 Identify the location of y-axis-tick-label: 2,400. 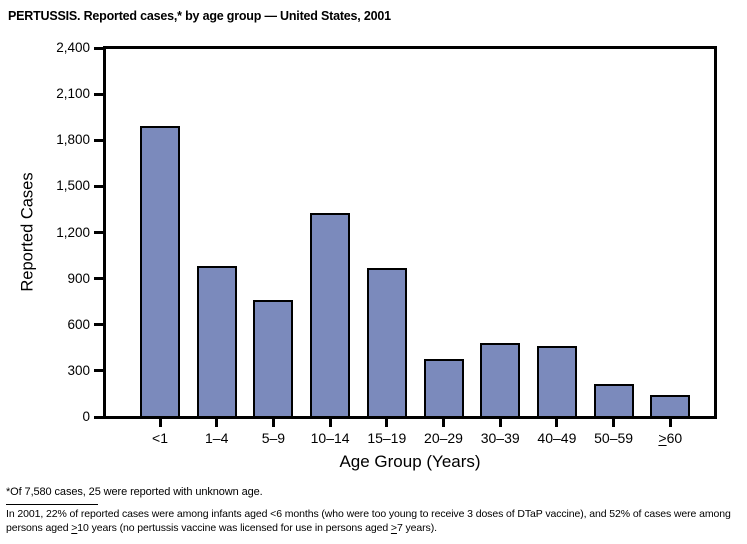
(73, 47).